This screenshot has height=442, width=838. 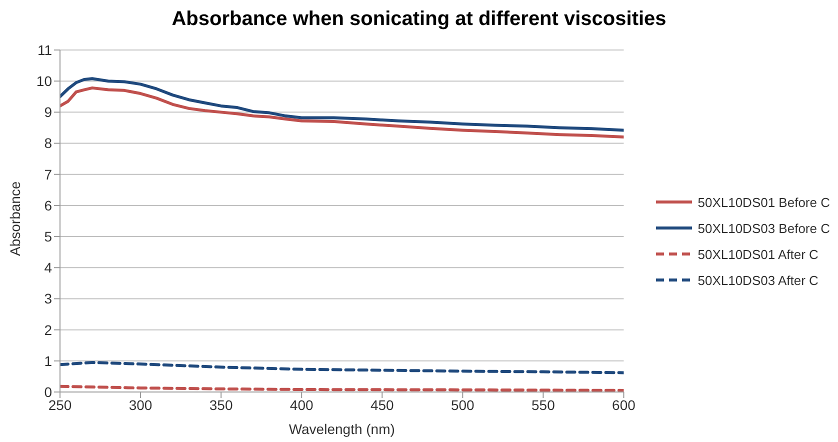 What do you see at coordinates (14, 218) in the screenshot?
I see `y-axis-title: Absorbance` at bounding box center [14, 218].